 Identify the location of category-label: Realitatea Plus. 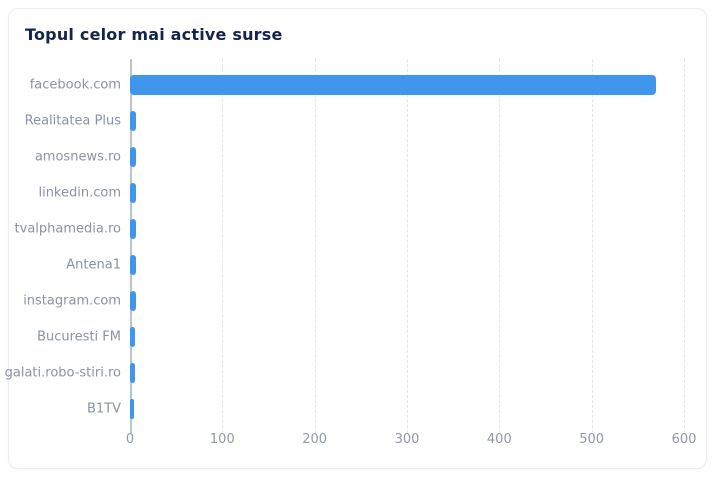
(72, 121).